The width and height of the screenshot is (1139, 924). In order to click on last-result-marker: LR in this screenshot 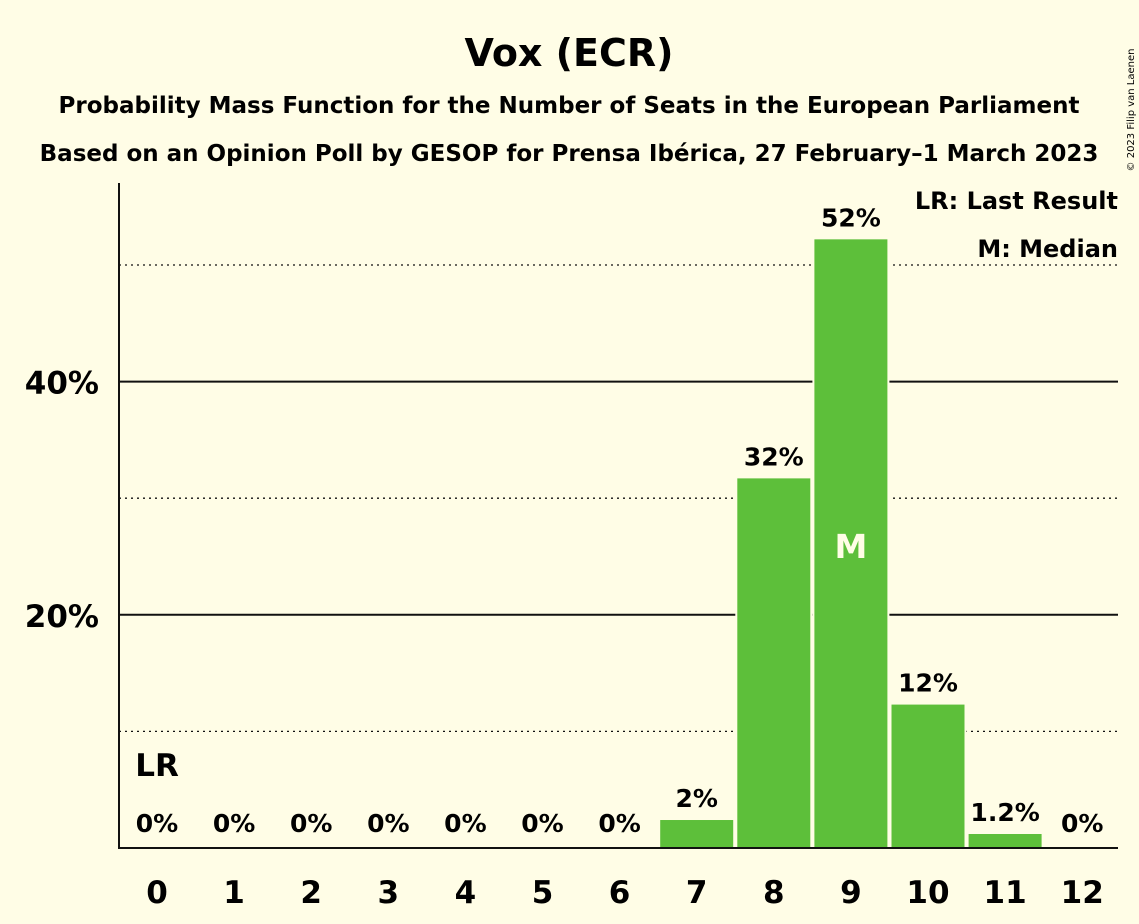, I will do `click(157, 766)`.